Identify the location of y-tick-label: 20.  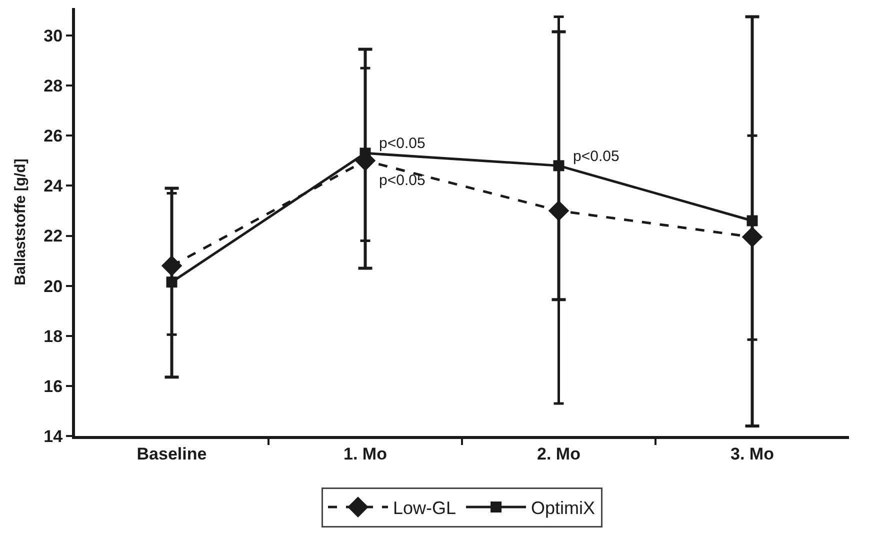
(53, 286).